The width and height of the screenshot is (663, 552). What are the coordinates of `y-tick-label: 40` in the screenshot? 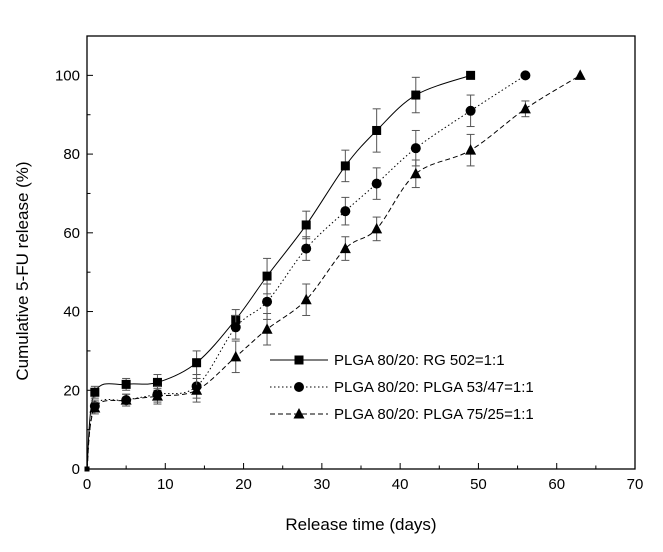 It's located at (71, 312).